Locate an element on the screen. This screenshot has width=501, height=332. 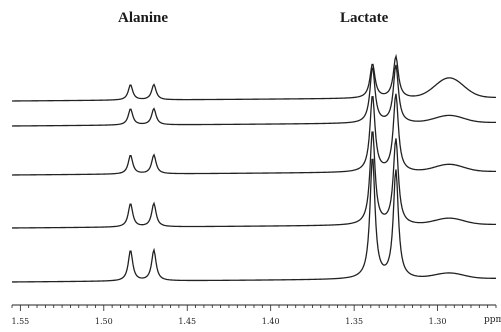
x-tick-label: 1.45 is located at coordinates (187, 321).